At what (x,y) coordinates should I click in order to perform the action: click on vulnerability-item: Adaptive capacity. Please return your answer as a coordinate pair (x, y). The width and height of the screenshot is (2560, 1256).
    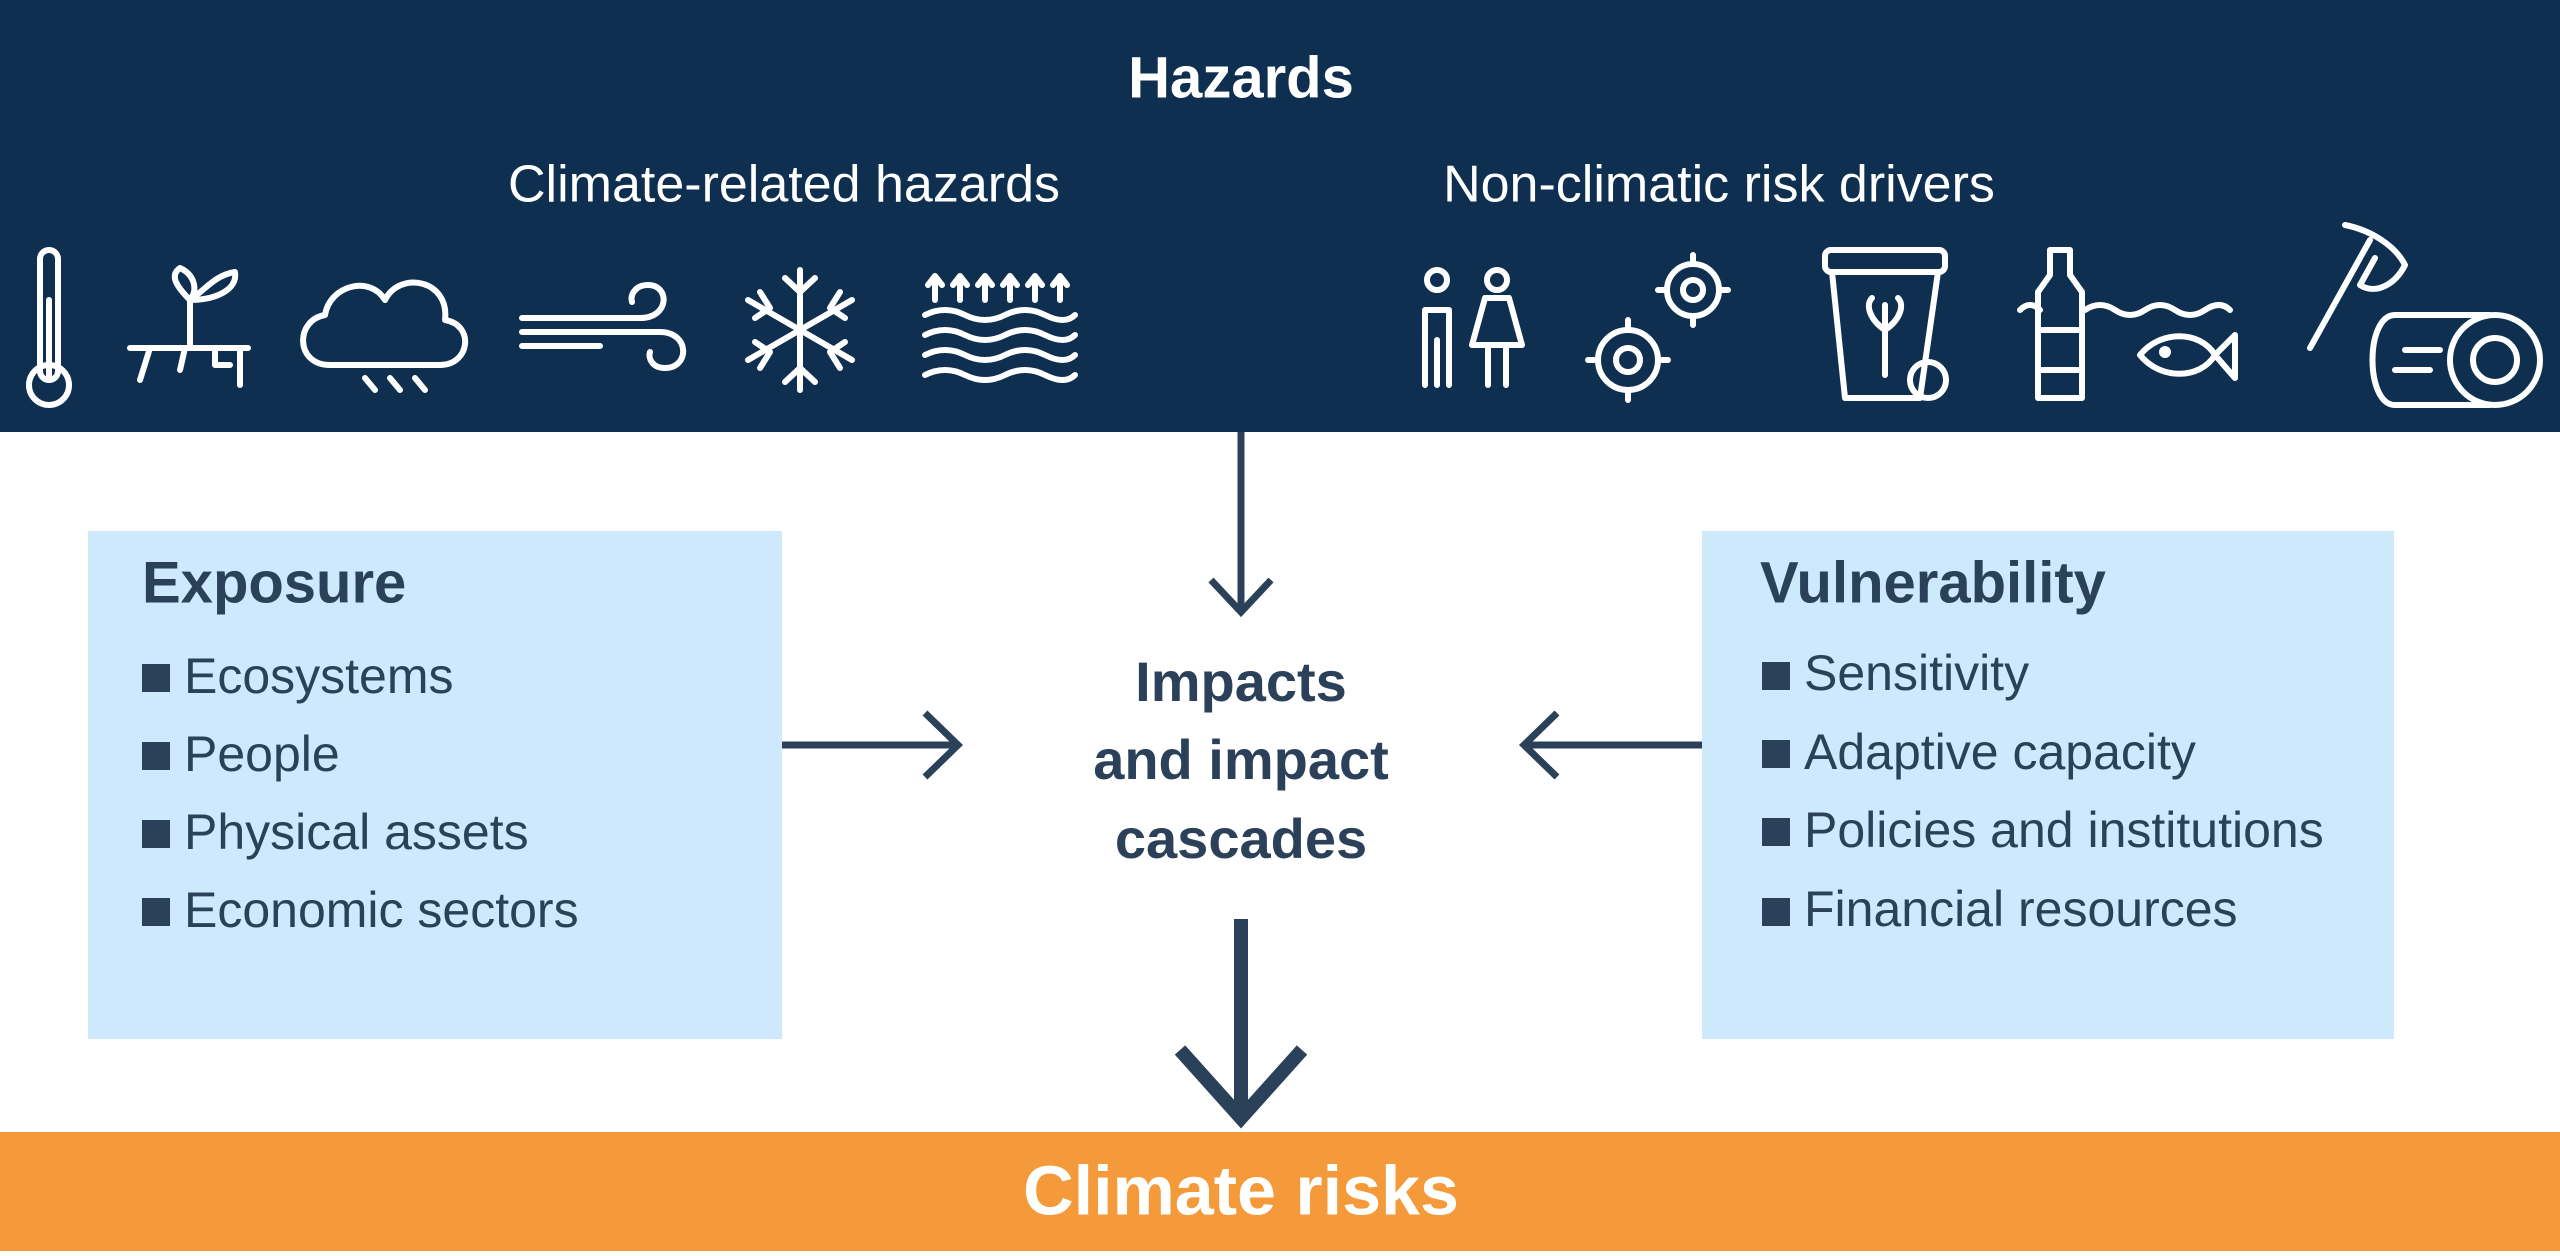
    Looking at the image, I should click on (2000, 752).